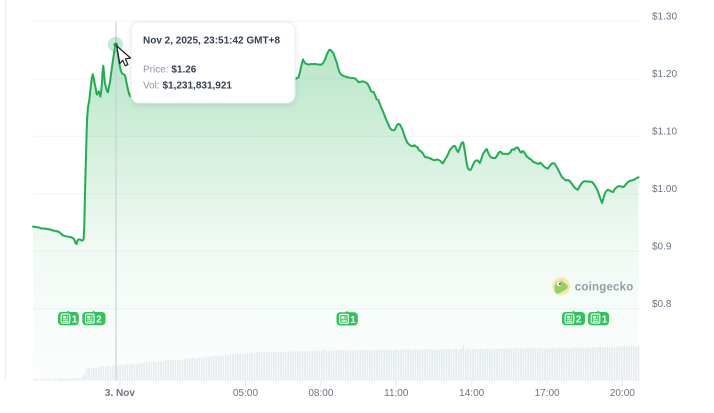 Image resolution: width=714 pixels, height=413 pixels. I want to click on svg-text: 20:00, so click(622, 393).